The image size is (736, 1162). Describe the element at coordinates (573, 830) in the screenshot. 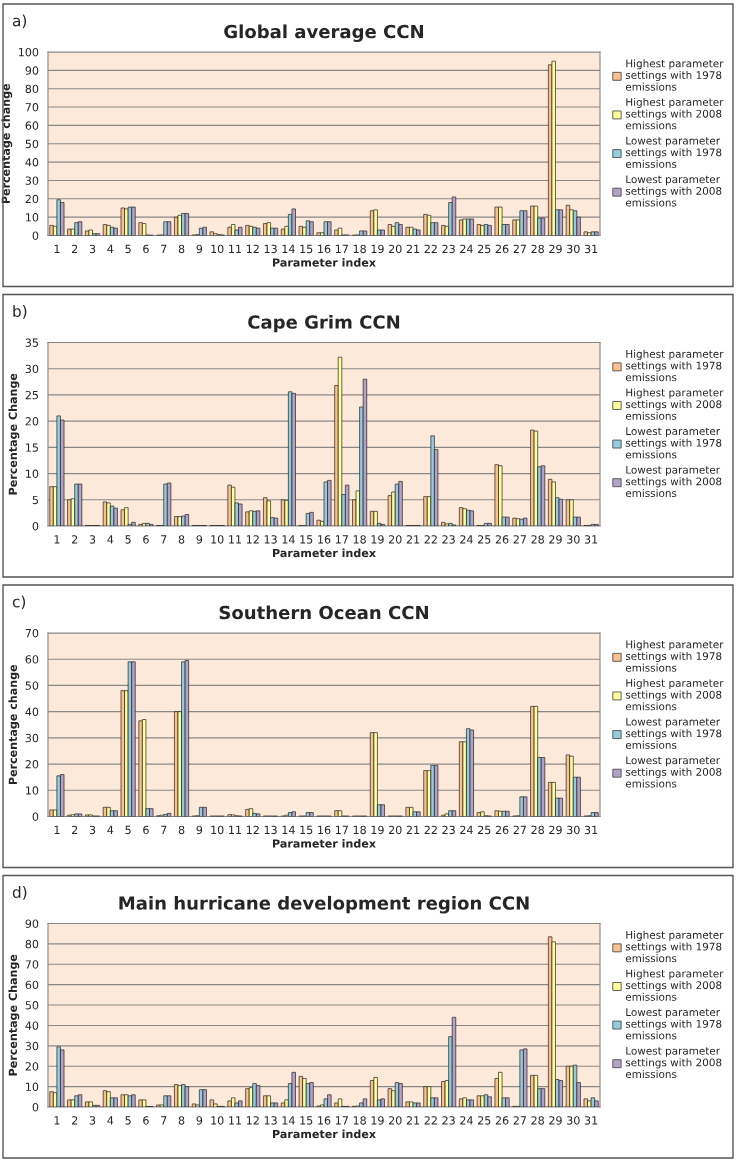

I see `x-tick-label: 30` at that location.